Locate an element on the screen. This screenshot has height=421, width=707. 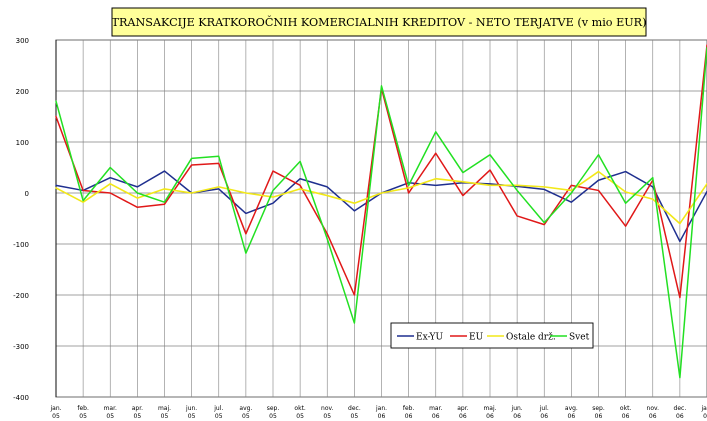
series-line-ostale-dr is located at coordinates (381, 197).